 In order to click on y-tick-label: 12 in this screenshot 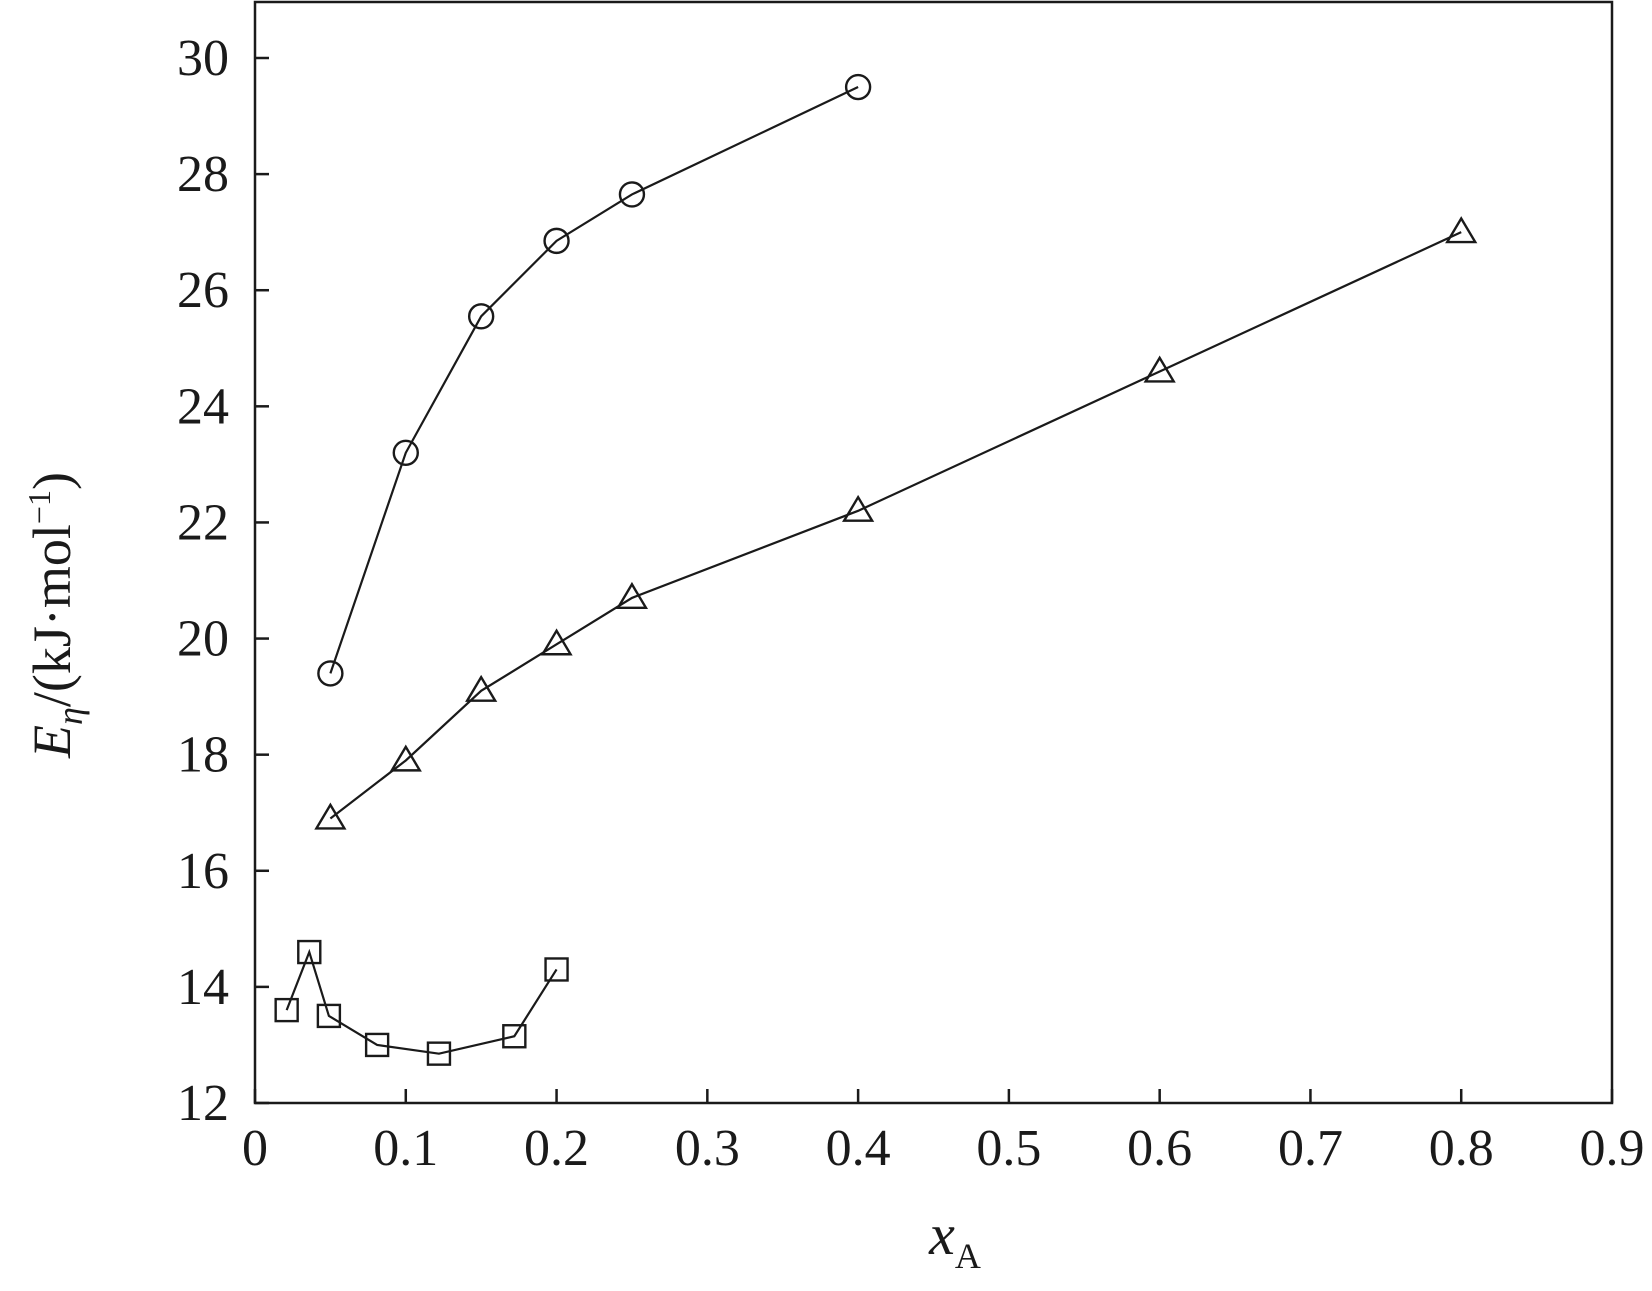, I will do `click(203, 1103)`.